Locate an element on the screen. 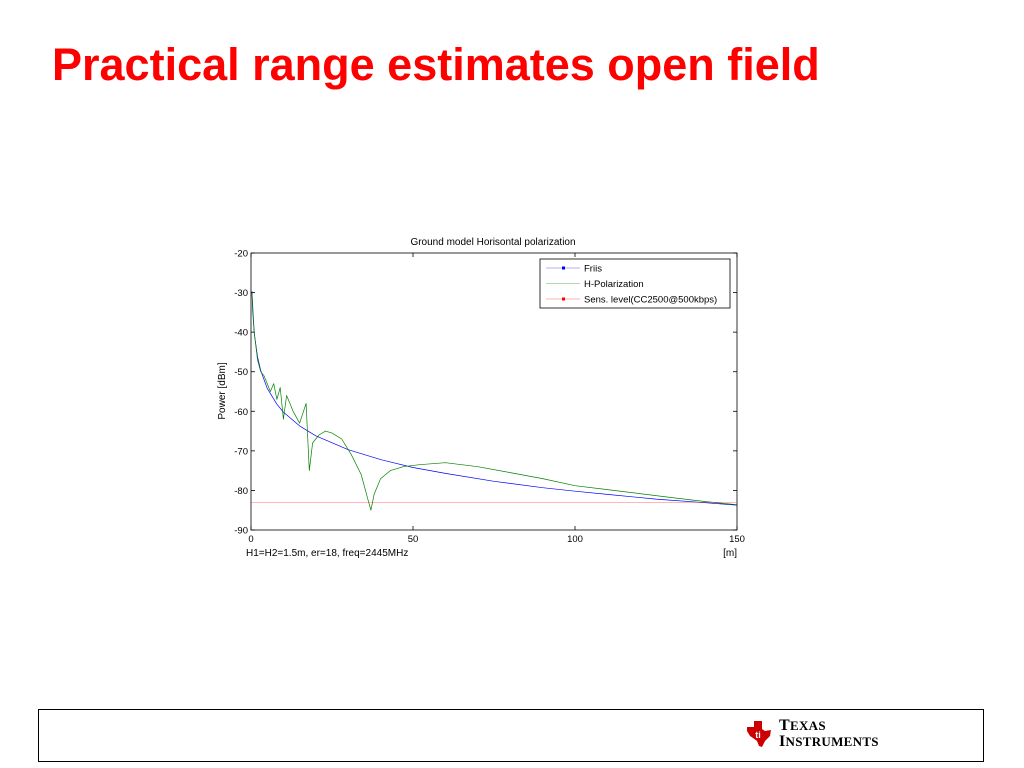 This screenshot has height=768, width=1024. y-tick-label: -30 is located at coordinates (241, 293).